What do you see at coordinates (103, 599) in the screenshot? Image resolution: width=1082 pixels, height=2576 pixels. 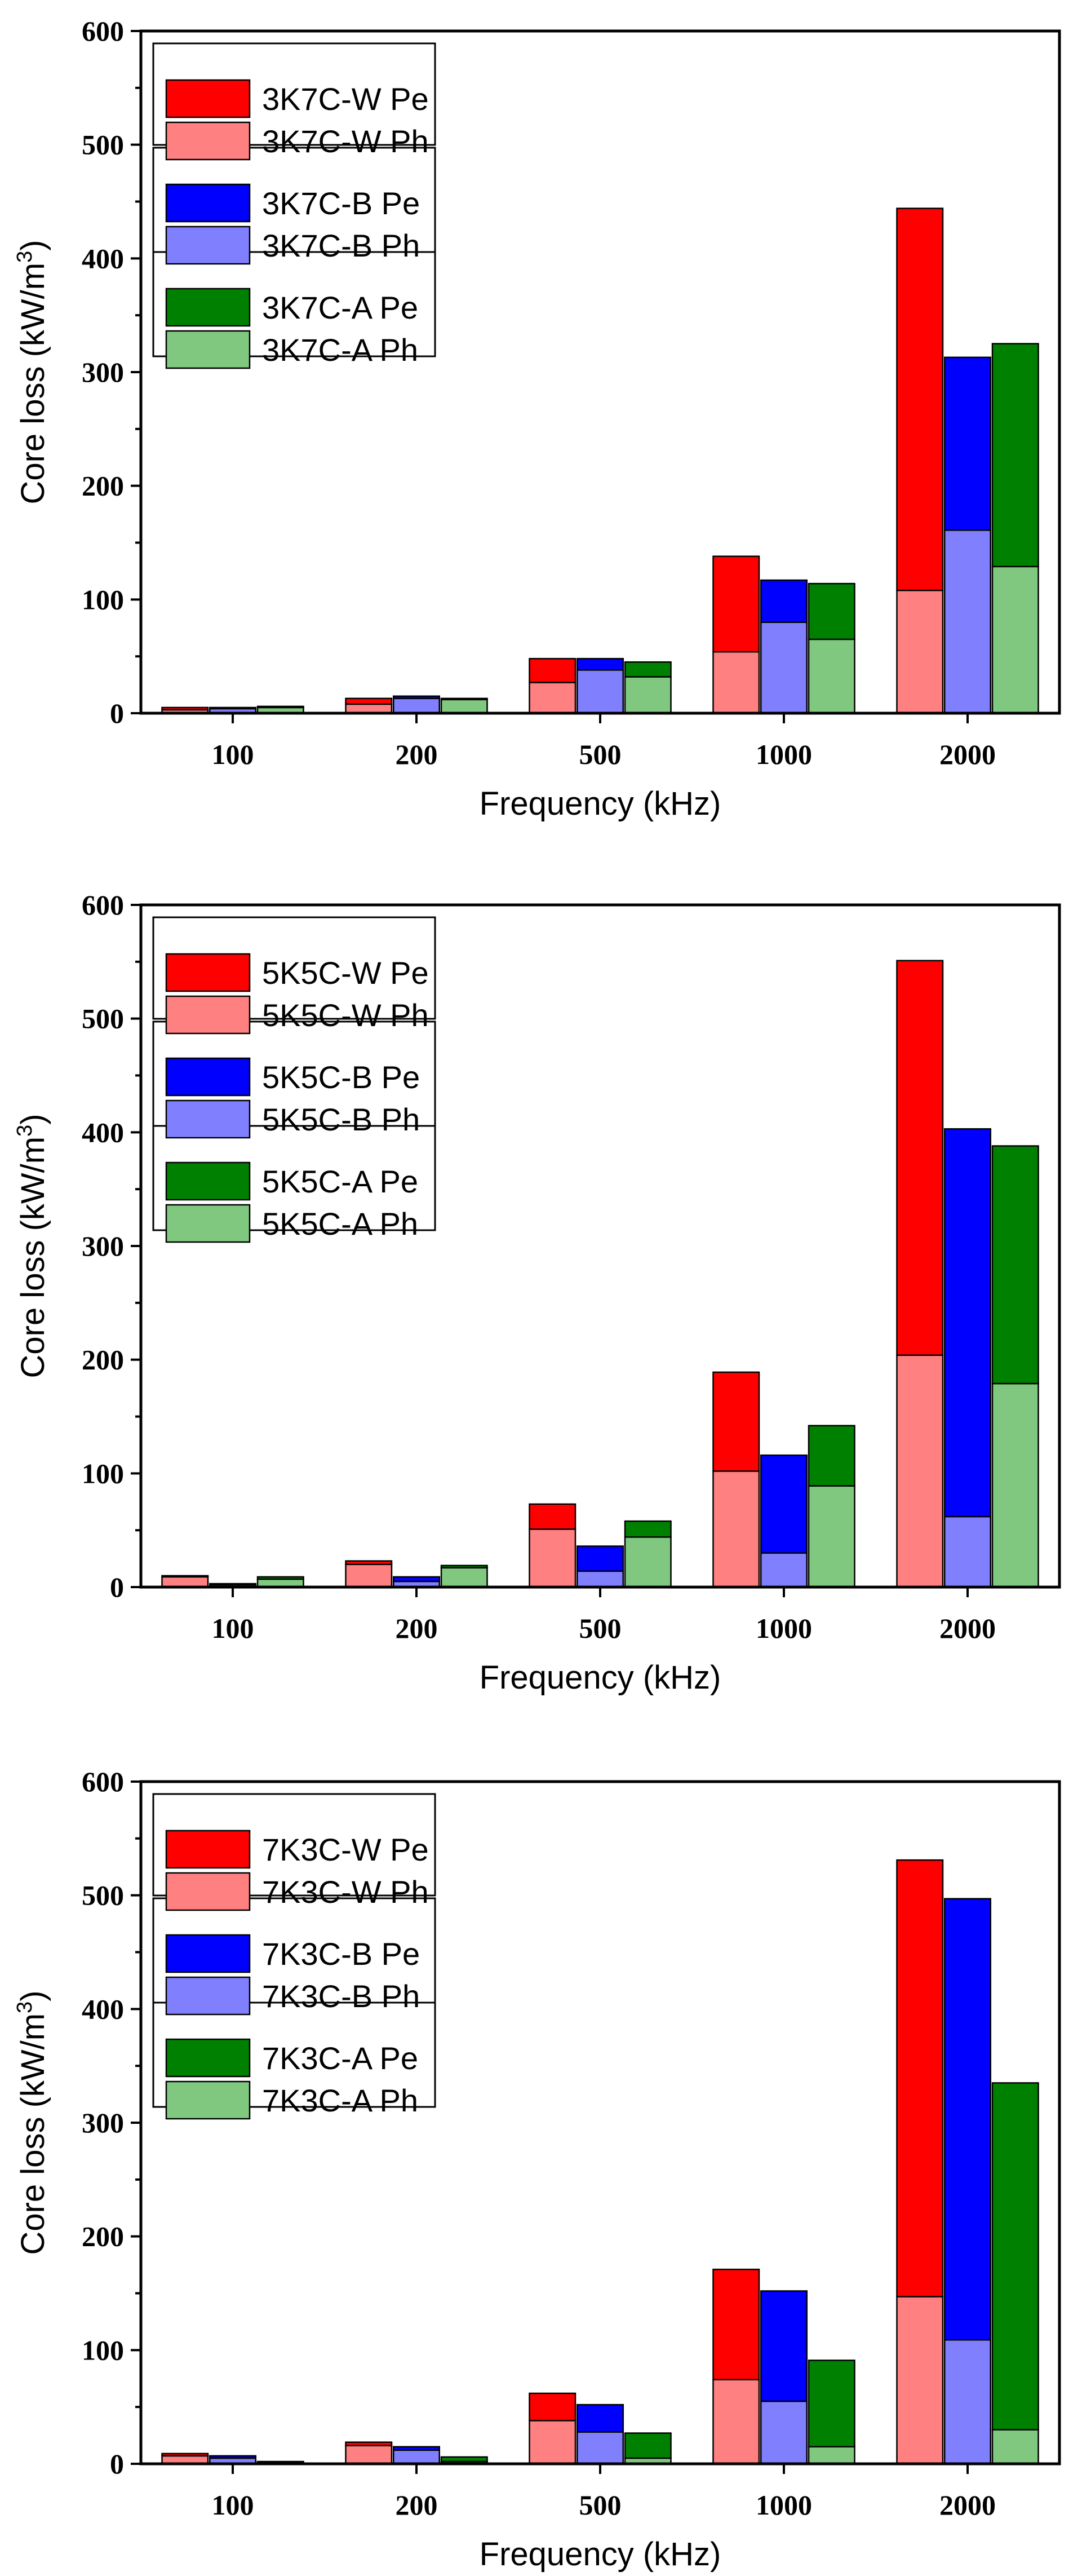 I see `y-tick-label: 100` at bounding box center [103, 599].